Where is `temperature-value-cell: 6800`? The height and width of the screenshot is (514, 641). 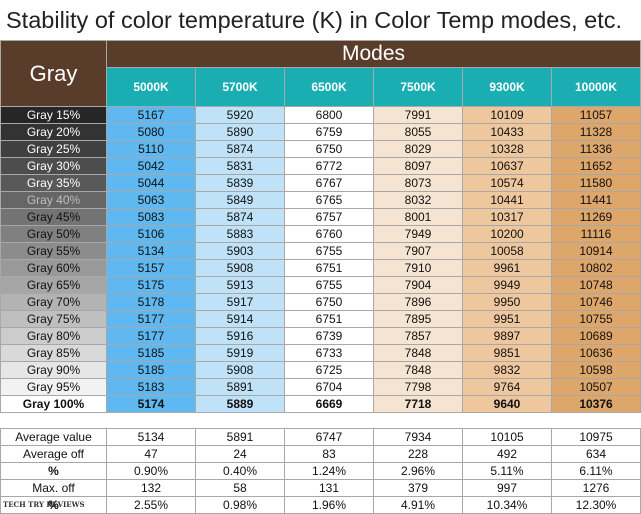
temperature-value-cell: 6800 is located at coordinates (329, 115).